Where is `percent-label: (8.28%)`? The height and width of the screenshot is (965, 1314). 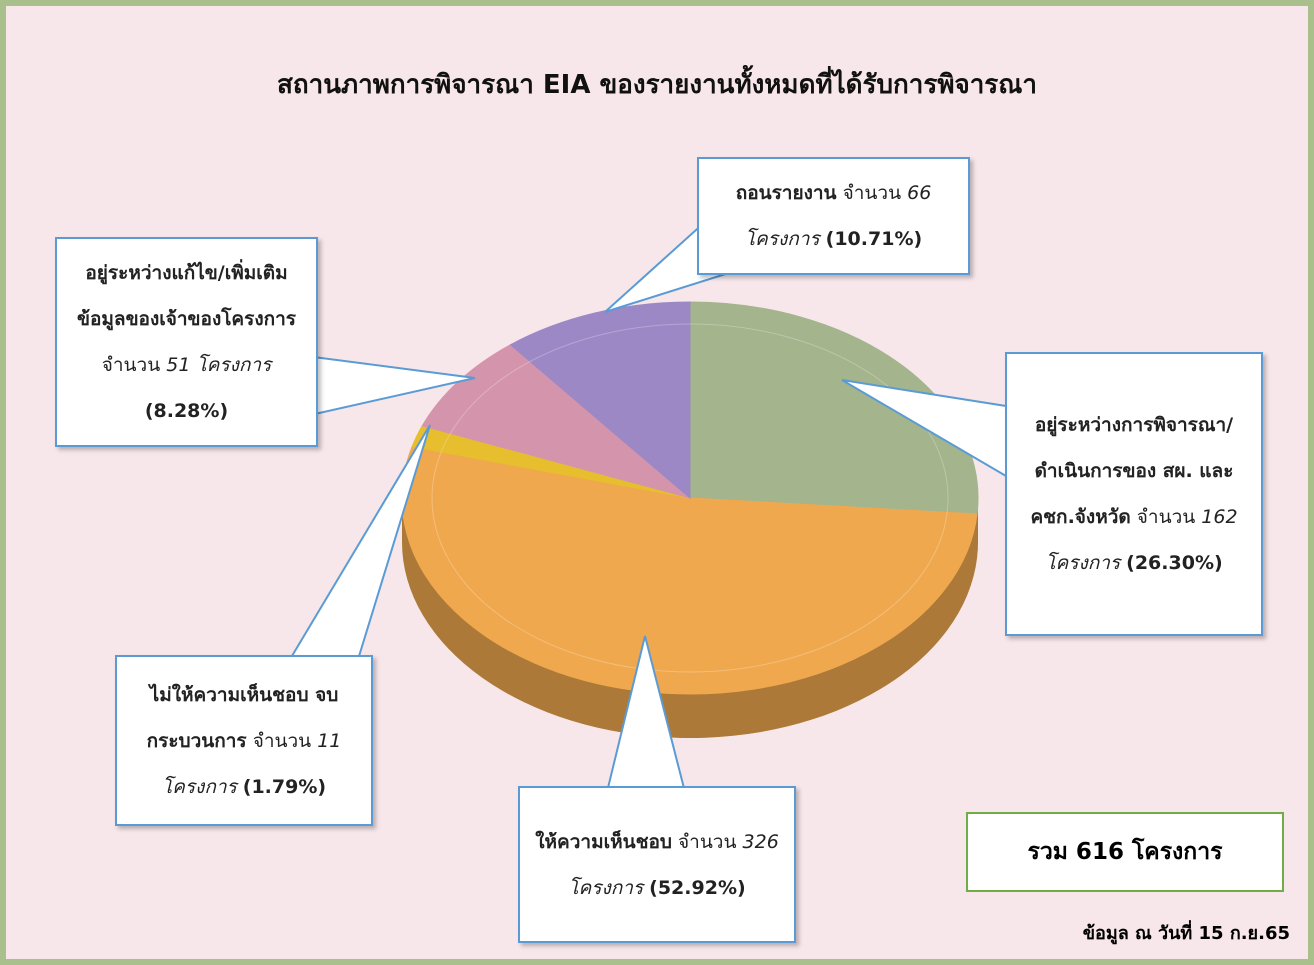
percent-label: (8.28%) is located at coordinates (186, 411).